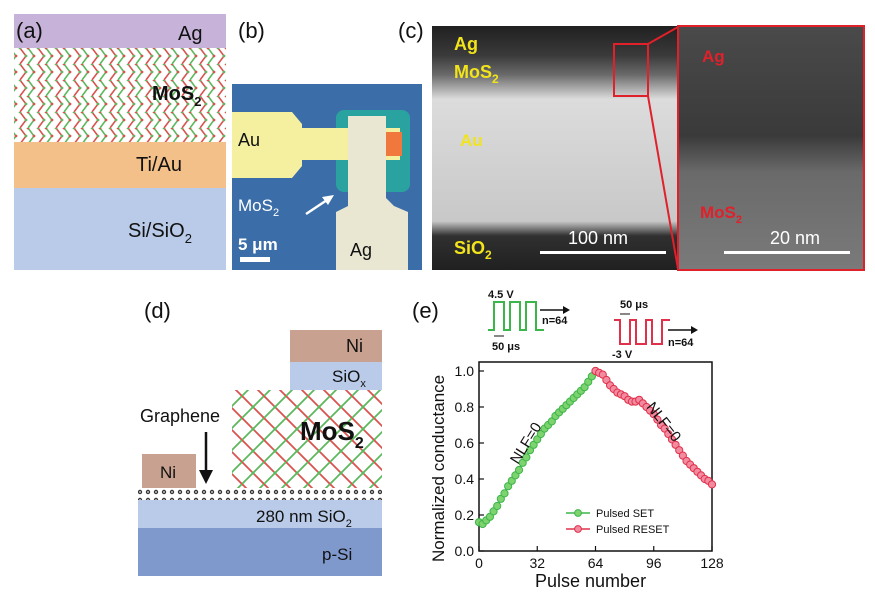 This screenshot has height=602, width=875. Describe the element at coordinates (603, 252) in the screenshot. I see `scale-bar-c1` at that location.